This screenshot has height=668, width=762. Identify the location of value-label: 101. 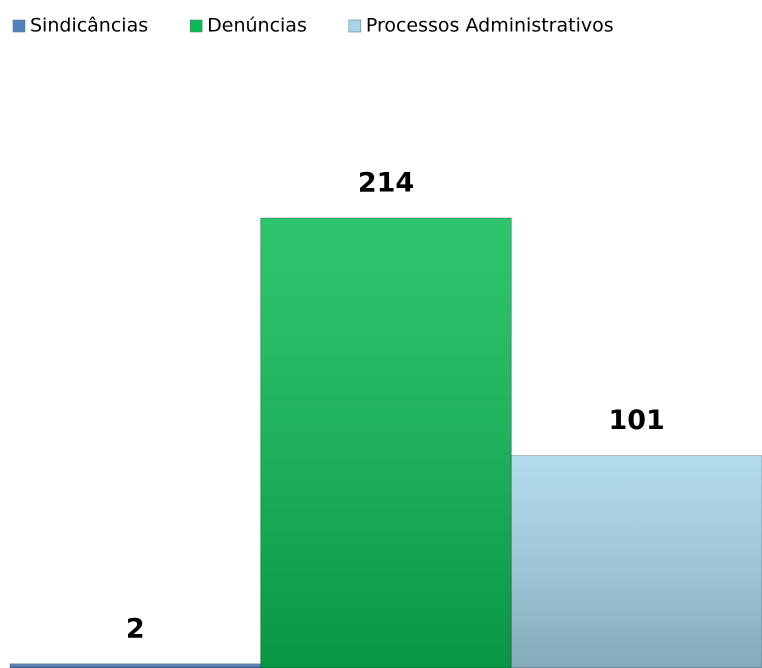
(636, 420).